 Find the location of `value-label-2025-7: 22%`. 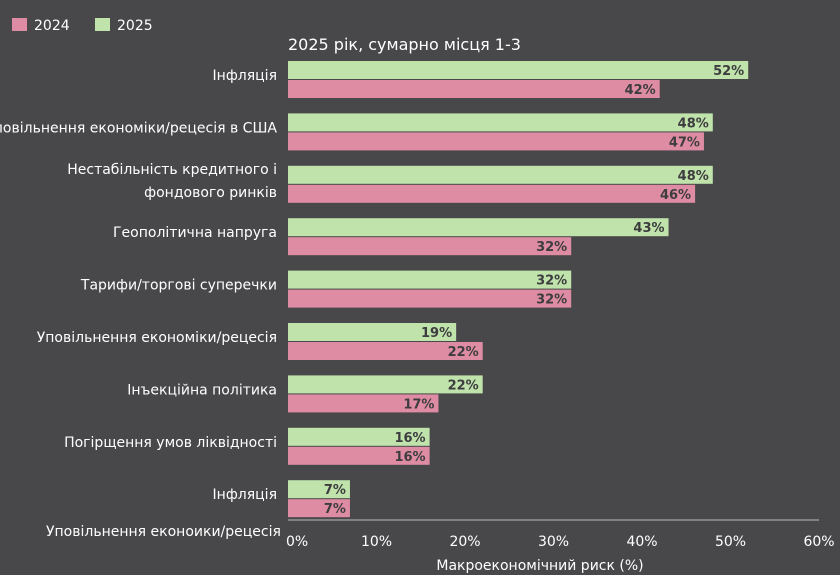

value-label-2025-7: 22% is located at coordinates (463, 385).